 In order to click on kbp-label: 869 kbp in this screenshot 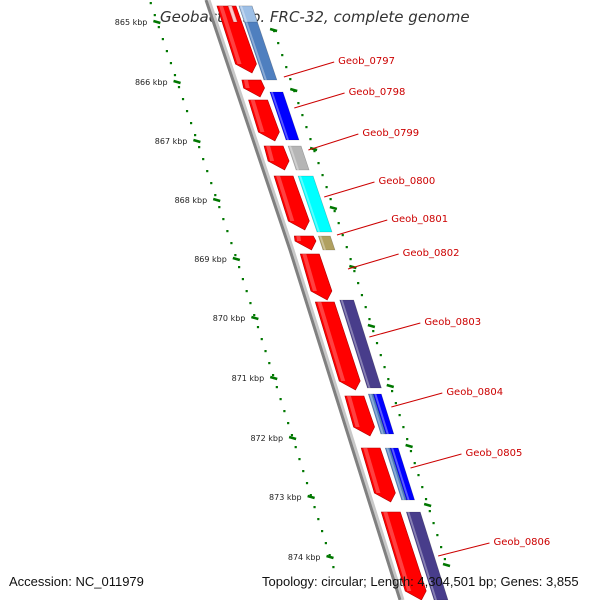, I will do `click(210, 259)`.